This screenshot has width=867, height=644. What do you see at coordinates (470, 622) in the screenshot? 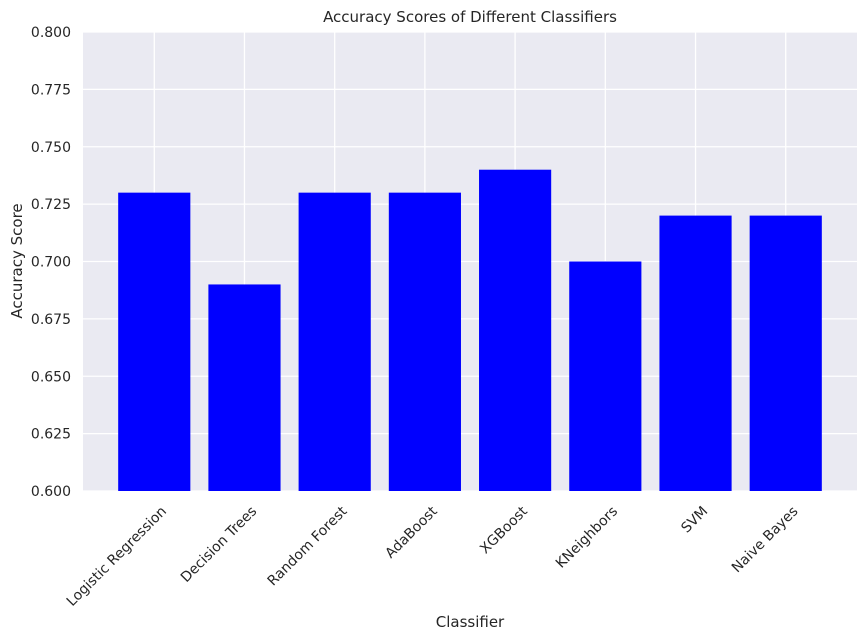
I see `x-axis-label: Classifier` at bounding box center [470, 622].